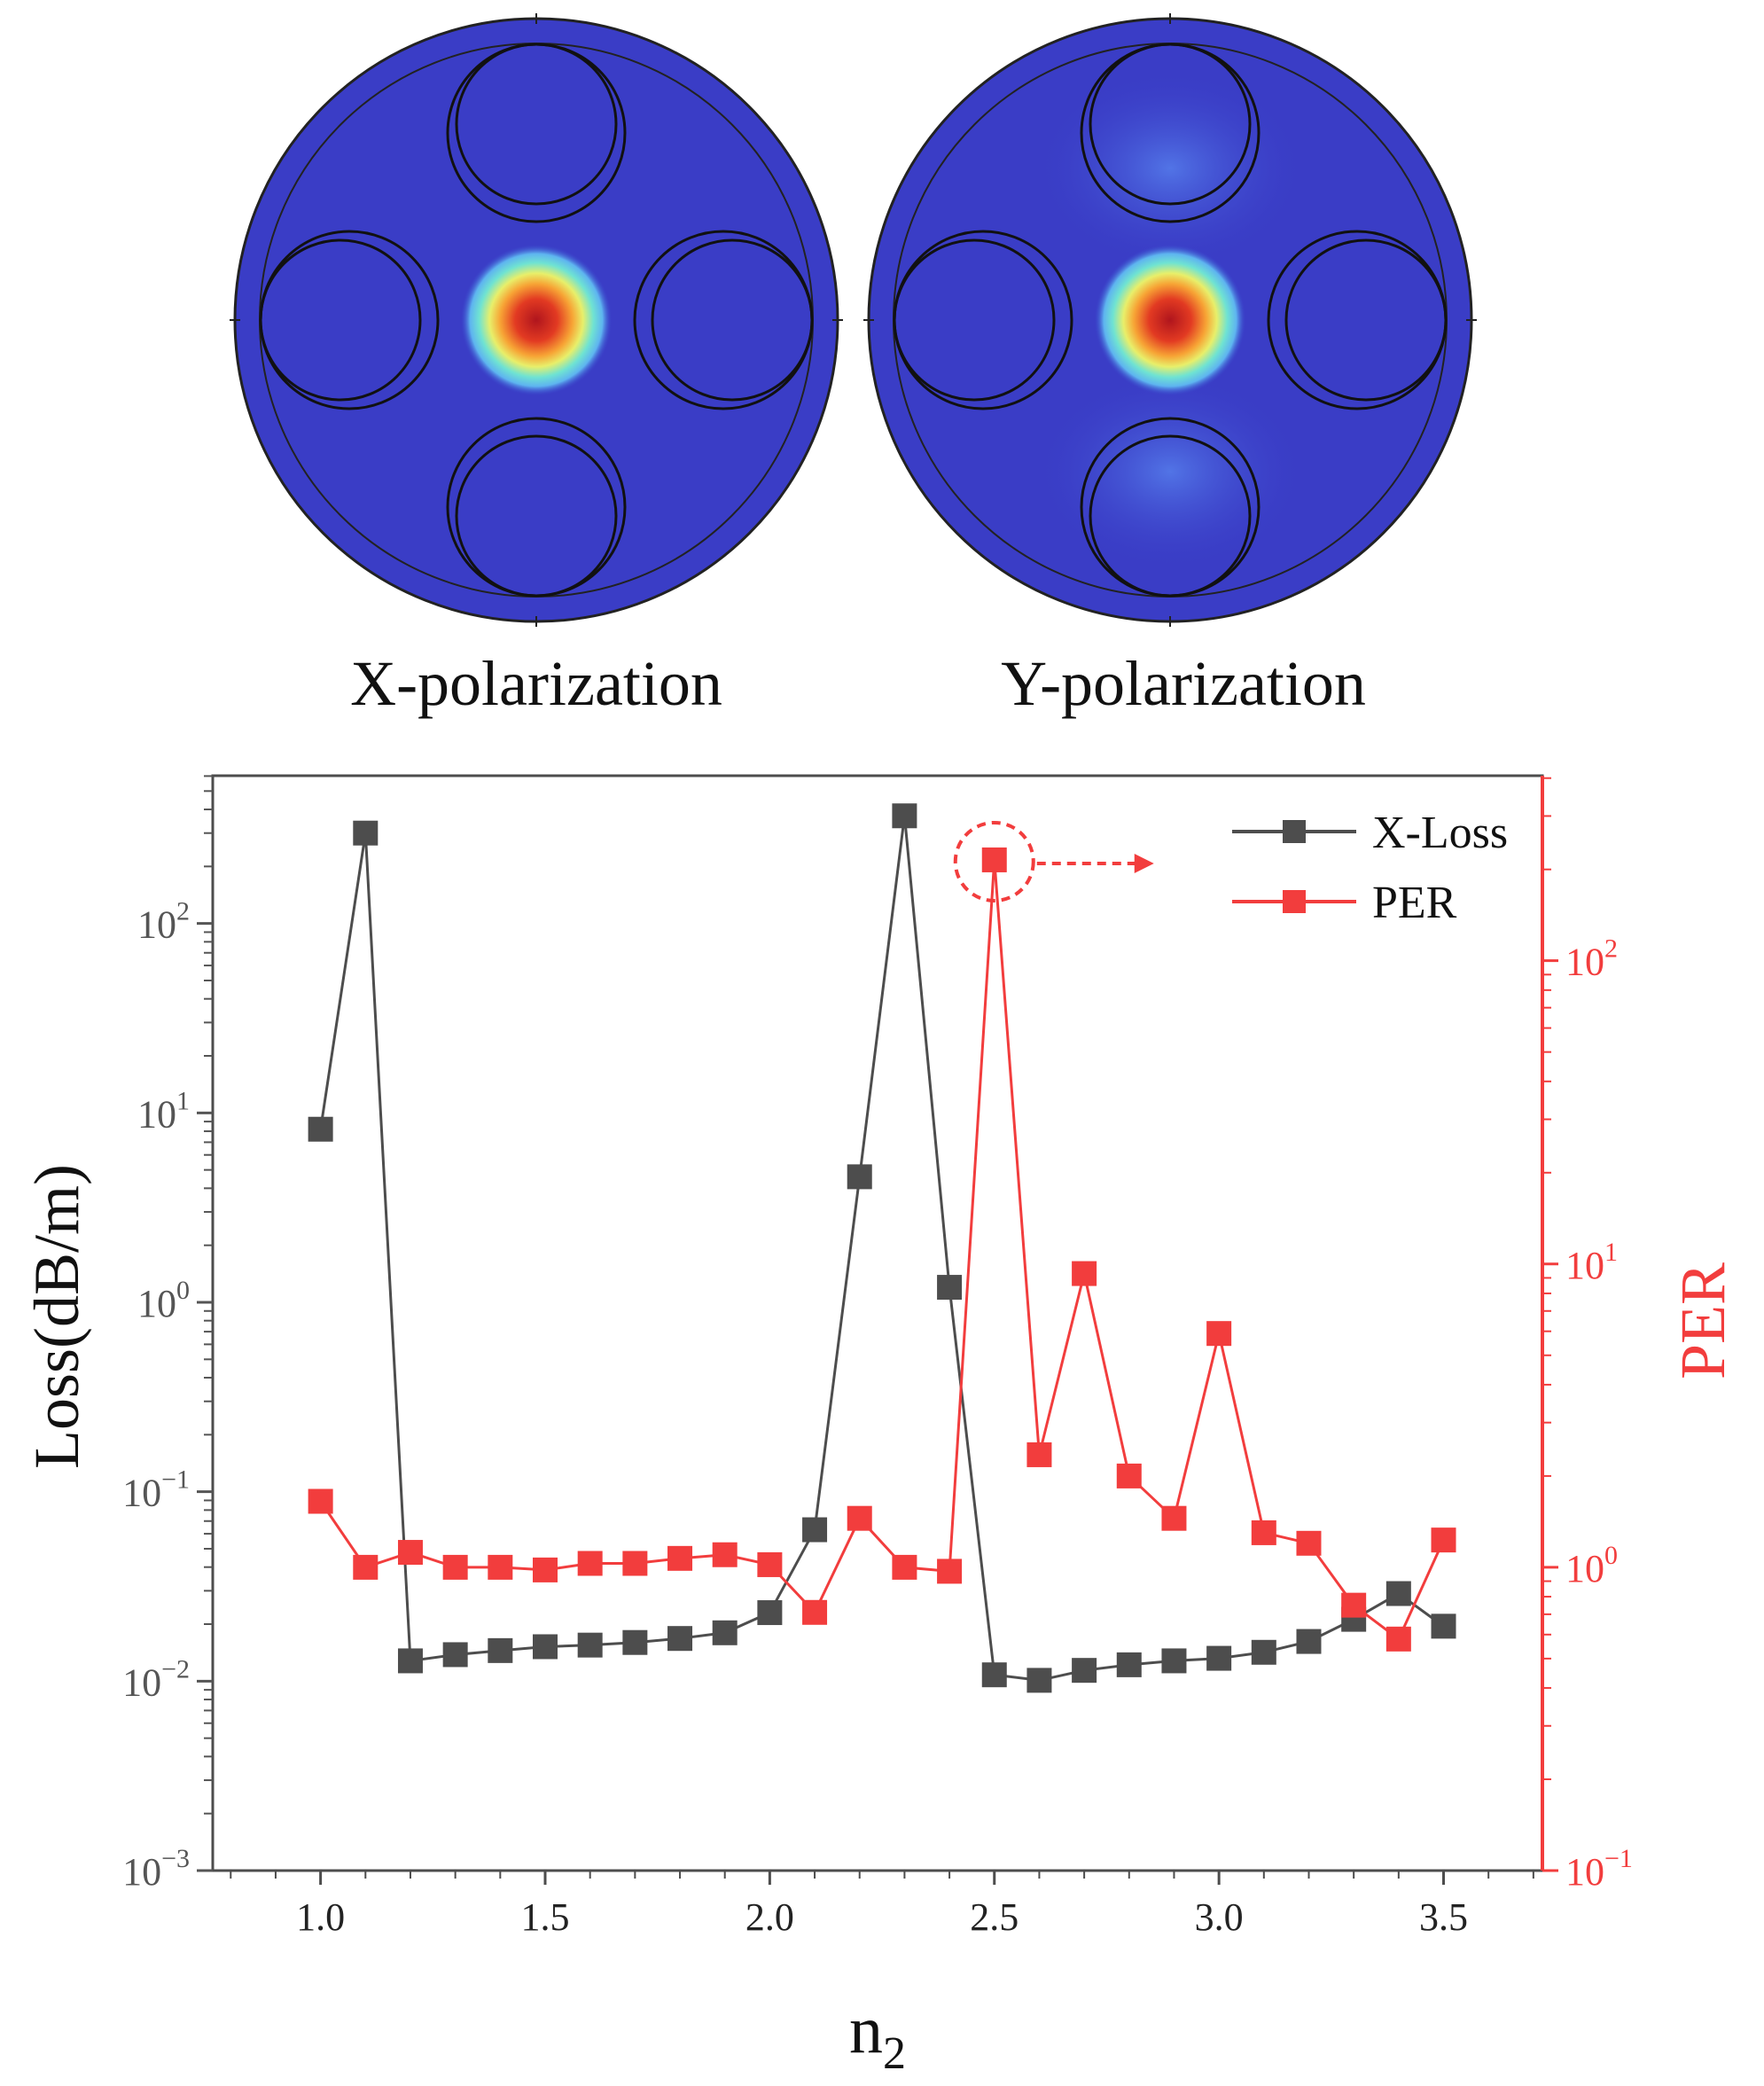 This screenshot has width=1764, height=2086. Describe the element at coordinates (1219, 1917) in the screenshot. I see `x-tick-label: 3.0` at that location.